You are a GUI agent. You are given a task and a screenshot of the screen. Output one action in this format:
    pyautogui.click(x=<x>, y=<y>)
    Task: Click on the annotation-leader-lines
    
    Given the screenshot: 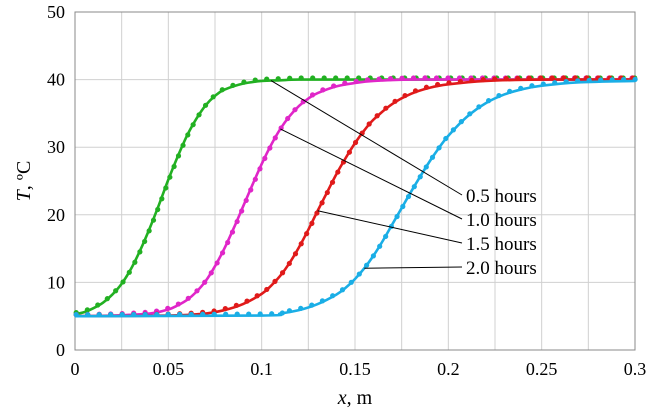 What is the action you would take?
    pyautogui.click(x=366, y=174)
    